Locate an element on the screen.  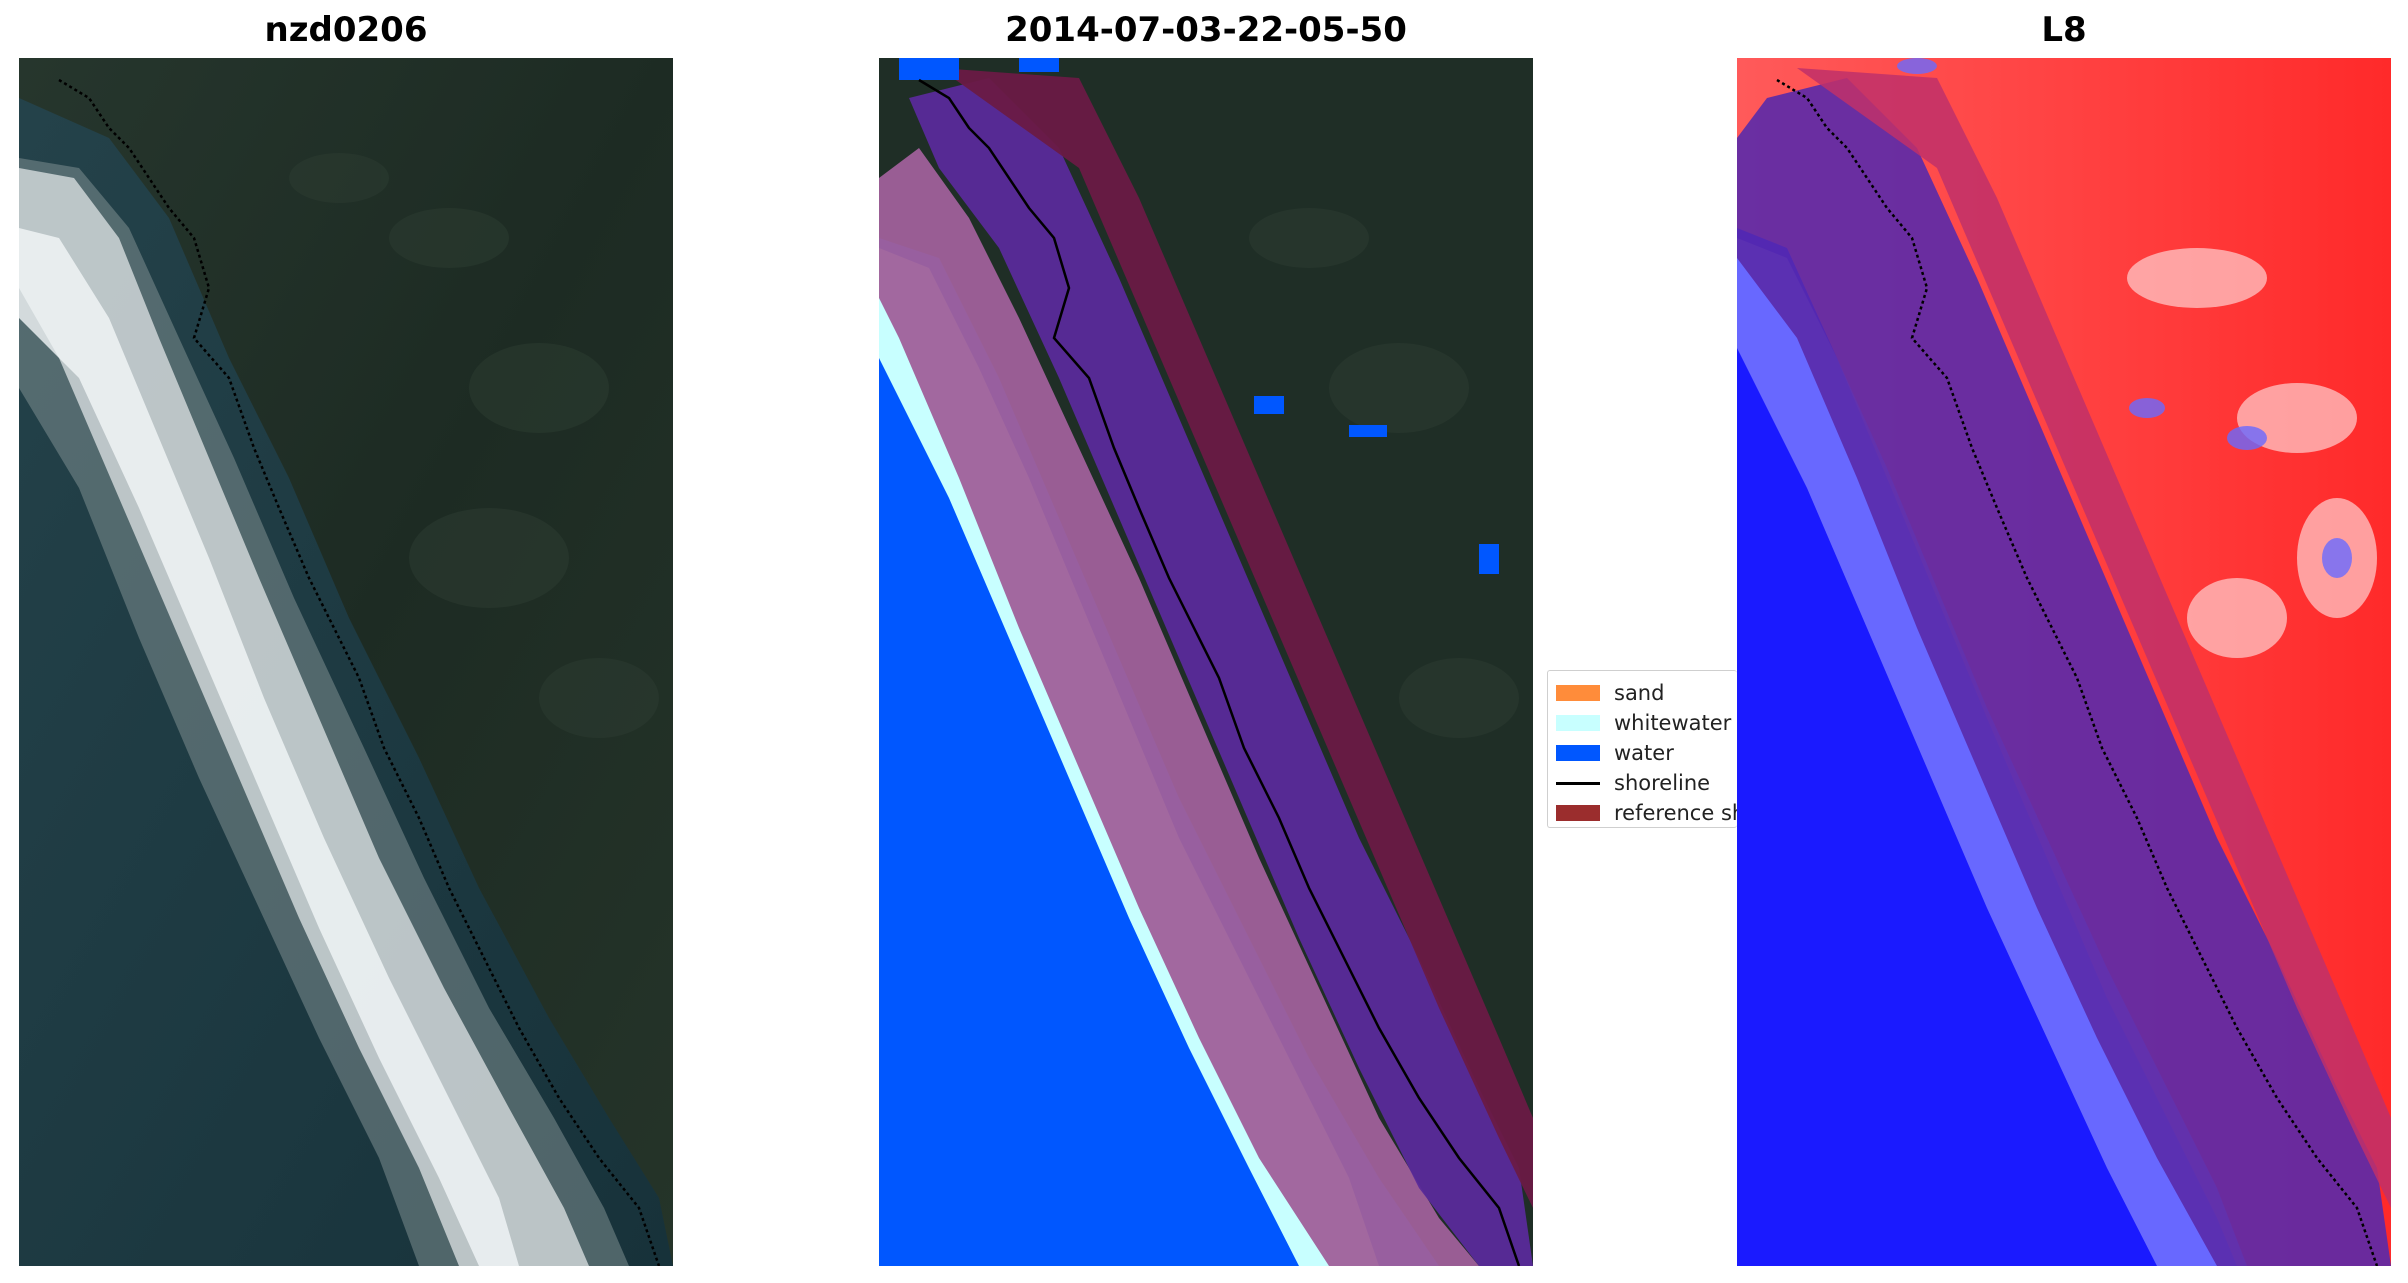
legend-label: water is located at coordinates (1644, 753).